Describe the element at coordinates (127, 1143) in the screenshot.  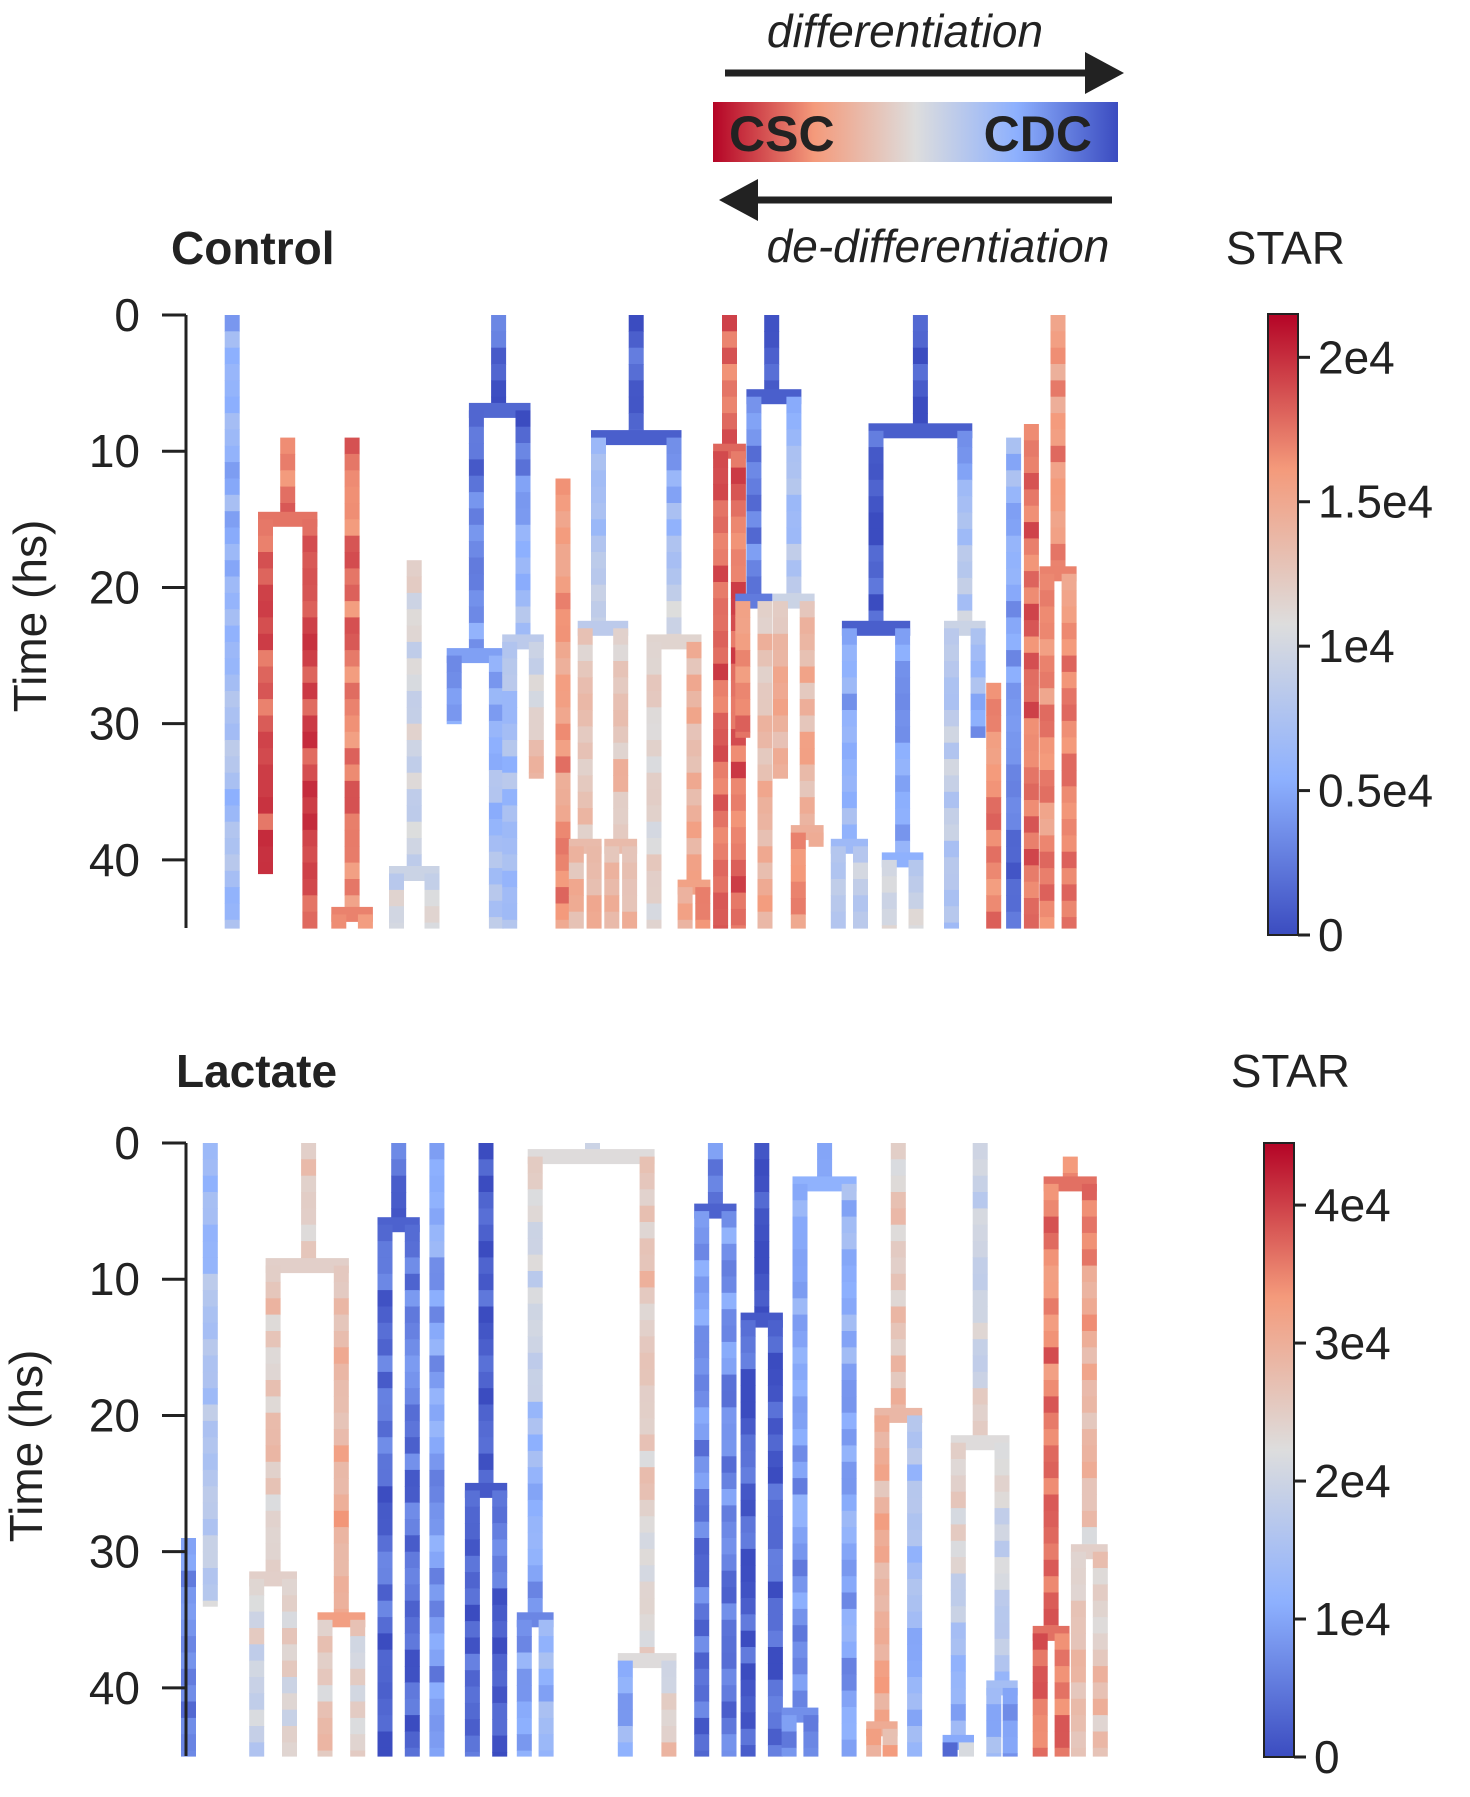
I see `y-tick-label: 0` at that location.